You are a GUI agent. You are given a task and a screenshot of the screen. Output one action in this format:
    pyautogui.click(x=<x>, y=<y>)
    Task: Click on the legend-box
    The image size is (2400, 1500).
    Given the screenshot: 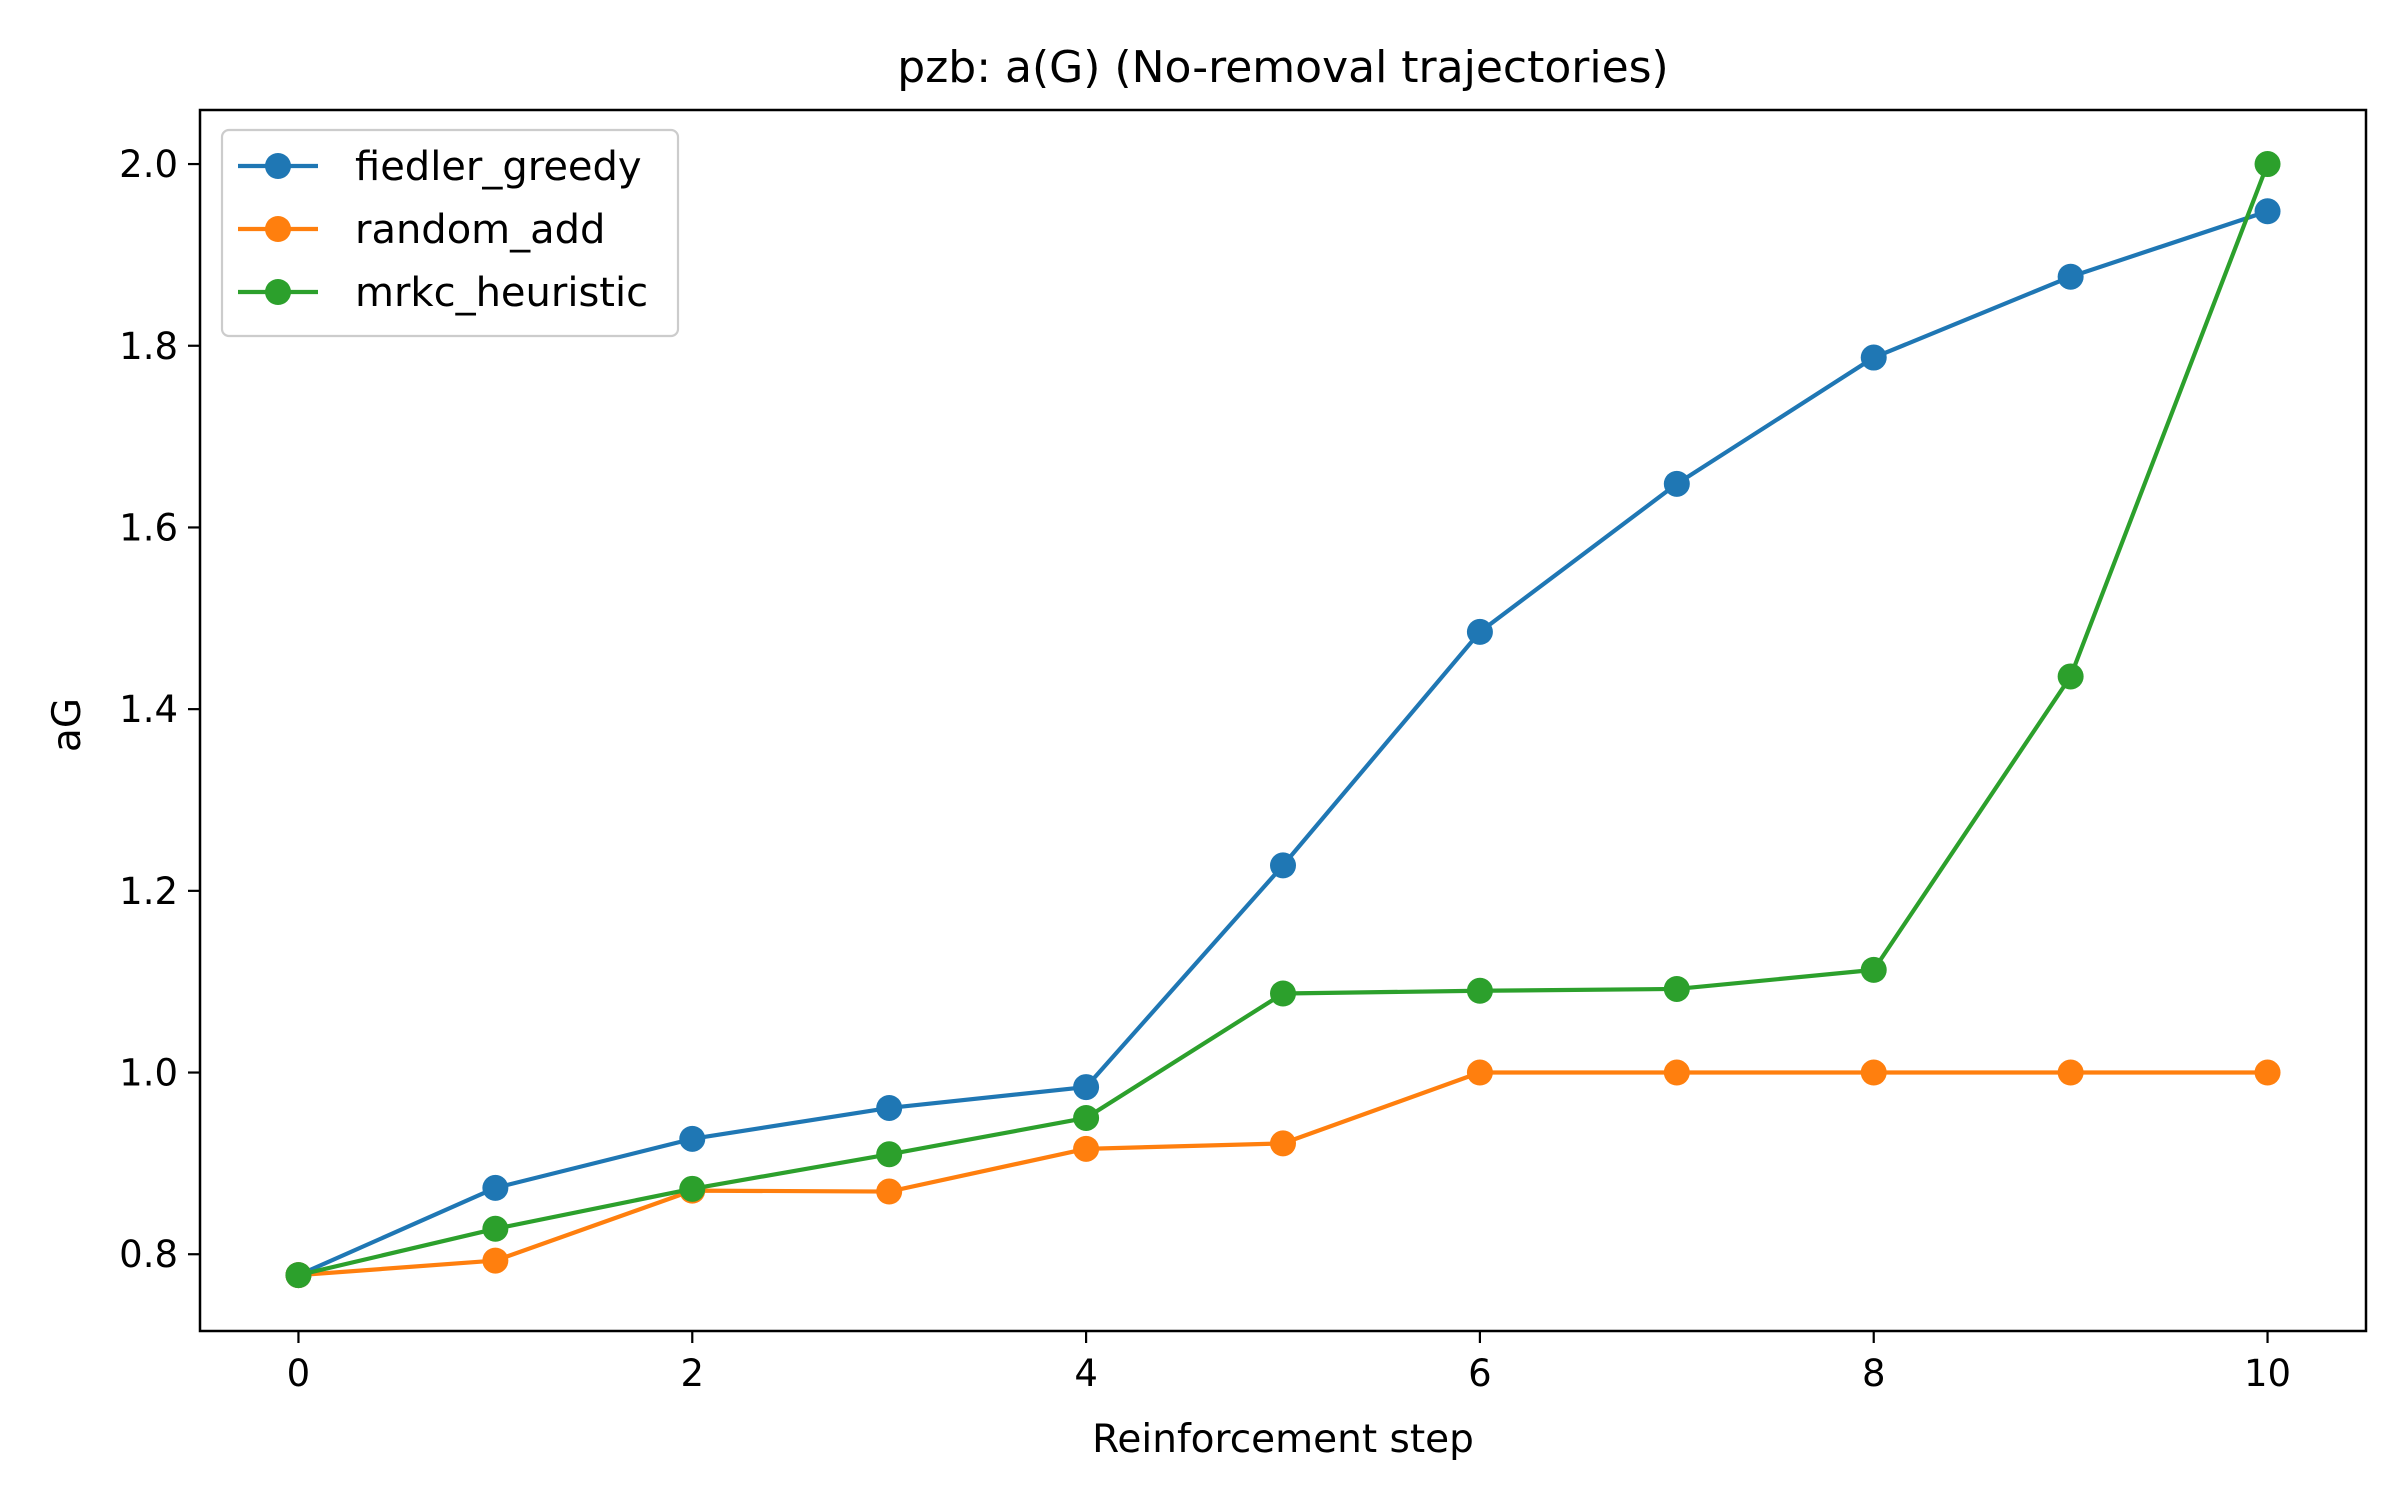 What is the action you would take?
    pyautogui.click(x=450, y=233)
    